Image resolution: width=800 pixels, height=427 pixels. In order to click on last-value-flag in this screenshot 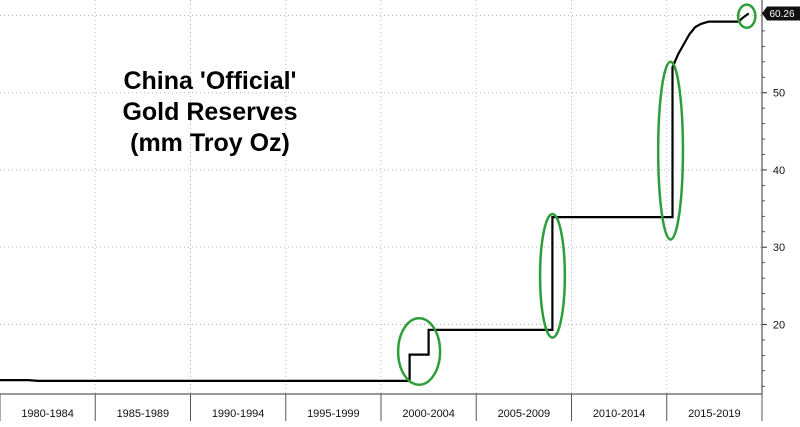, I will do `click(781, 13)`.